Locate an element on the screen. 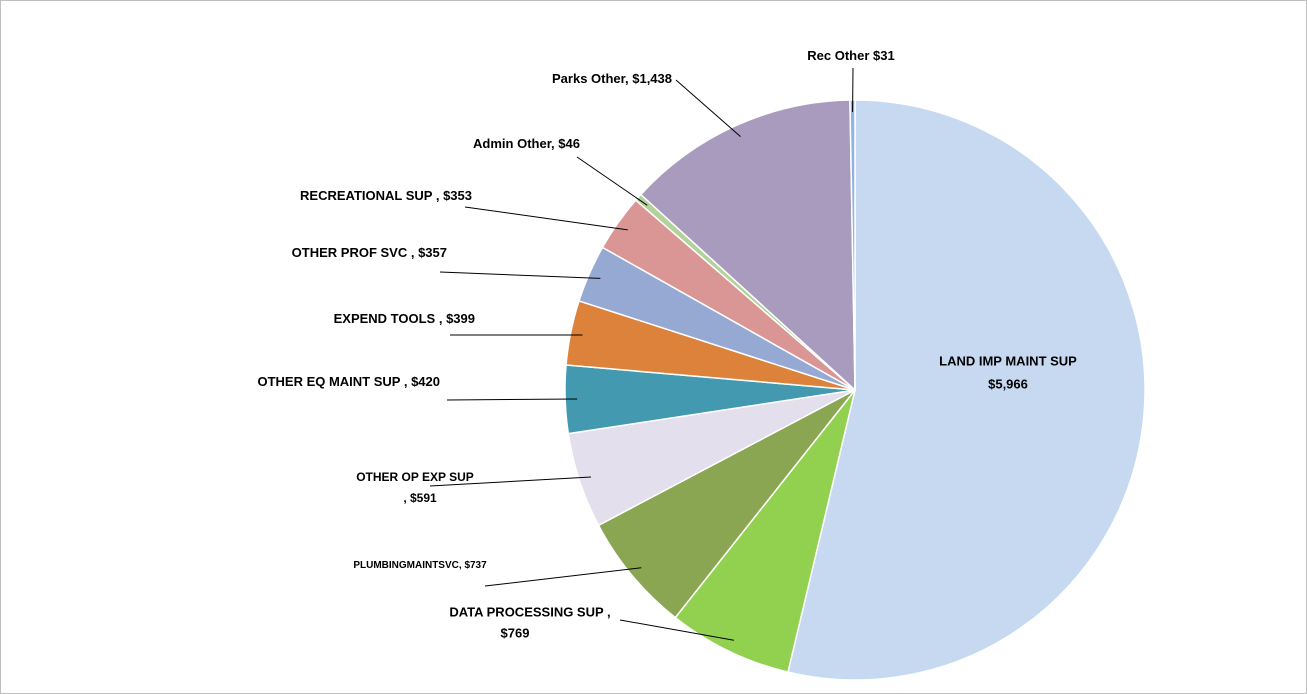  label-value: $46 is located at coordinates (569, 143).